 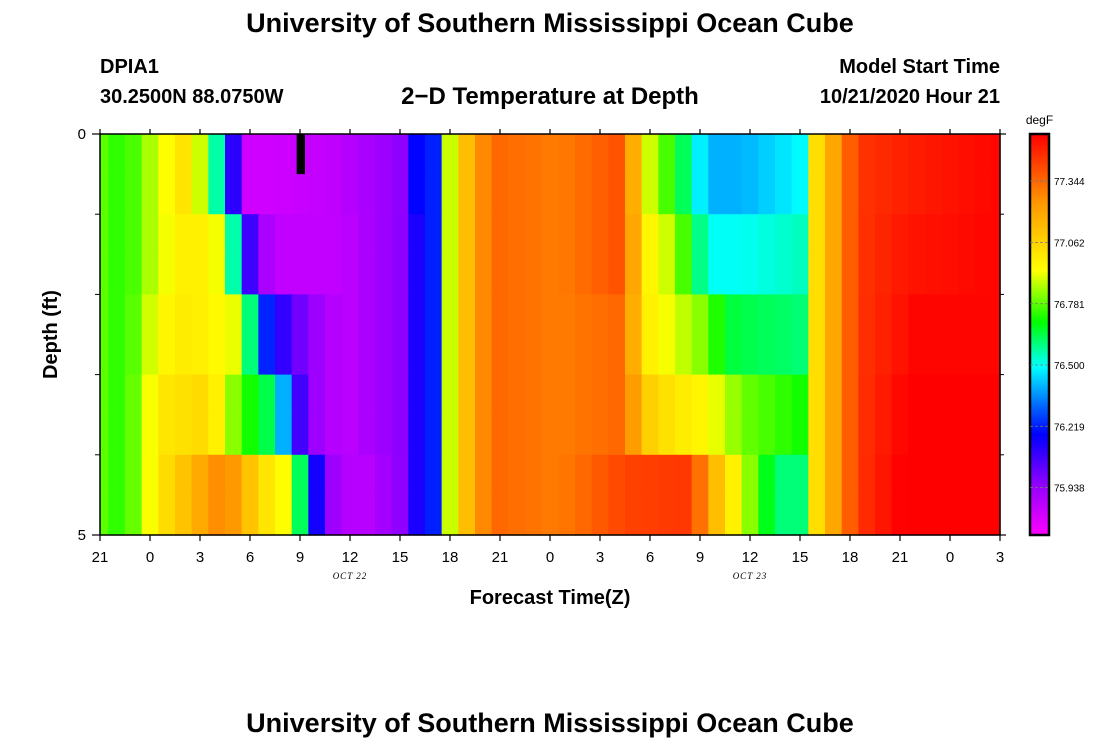 What do you see at coordinates (129, 67) in the screenshot?
I see `station-id: DPIA1` at bounding box center [129, 67].